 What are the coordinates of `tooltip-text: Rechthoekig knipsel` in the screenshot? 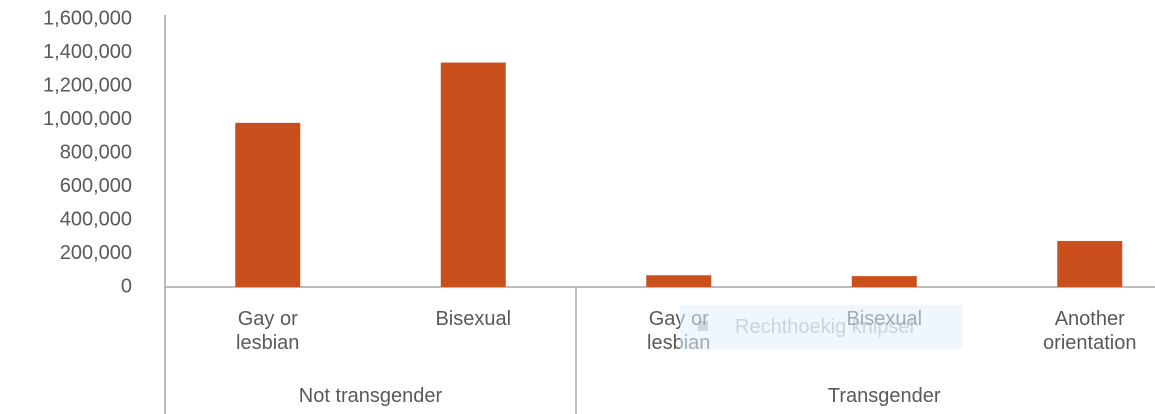 It's located at (824, 327).